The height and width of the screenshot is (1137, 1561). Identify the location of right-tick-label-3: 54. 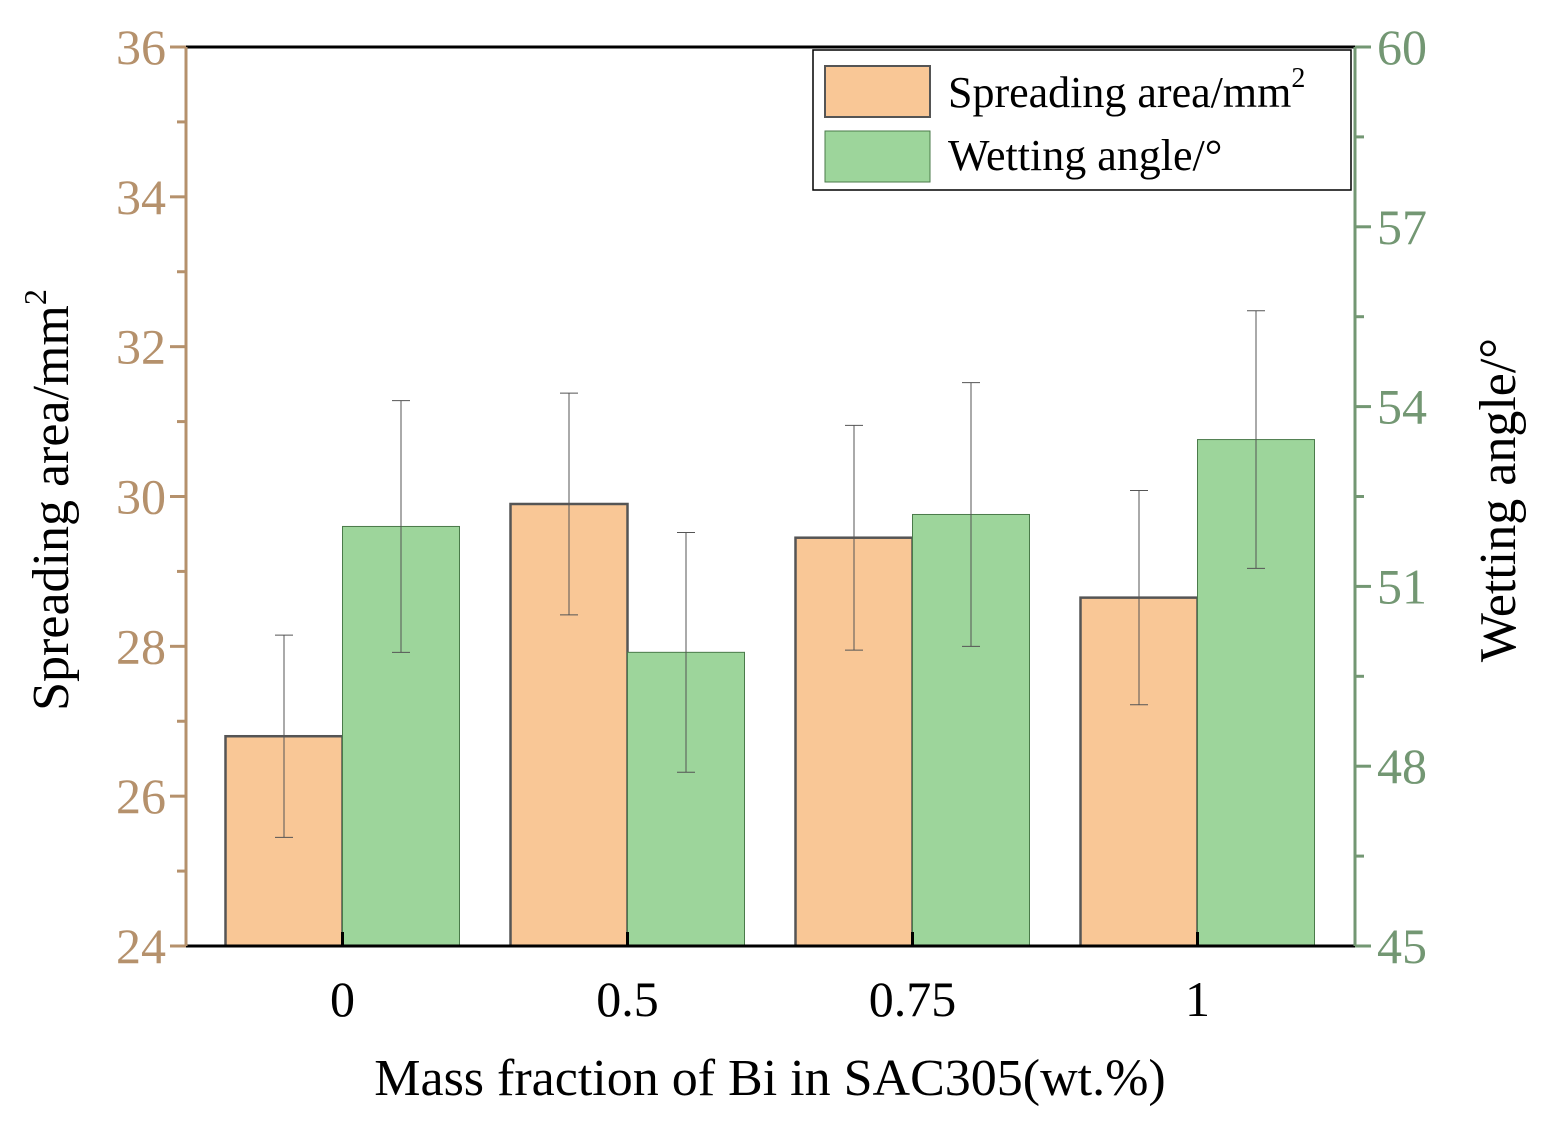
(1402, 407).